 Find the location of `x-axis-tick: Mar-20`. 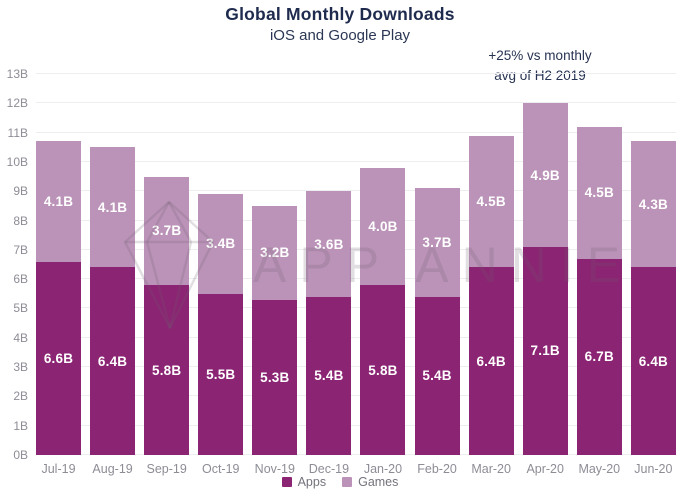

x-axis-tick: Mar-20 is located at coordinates (491, 469).